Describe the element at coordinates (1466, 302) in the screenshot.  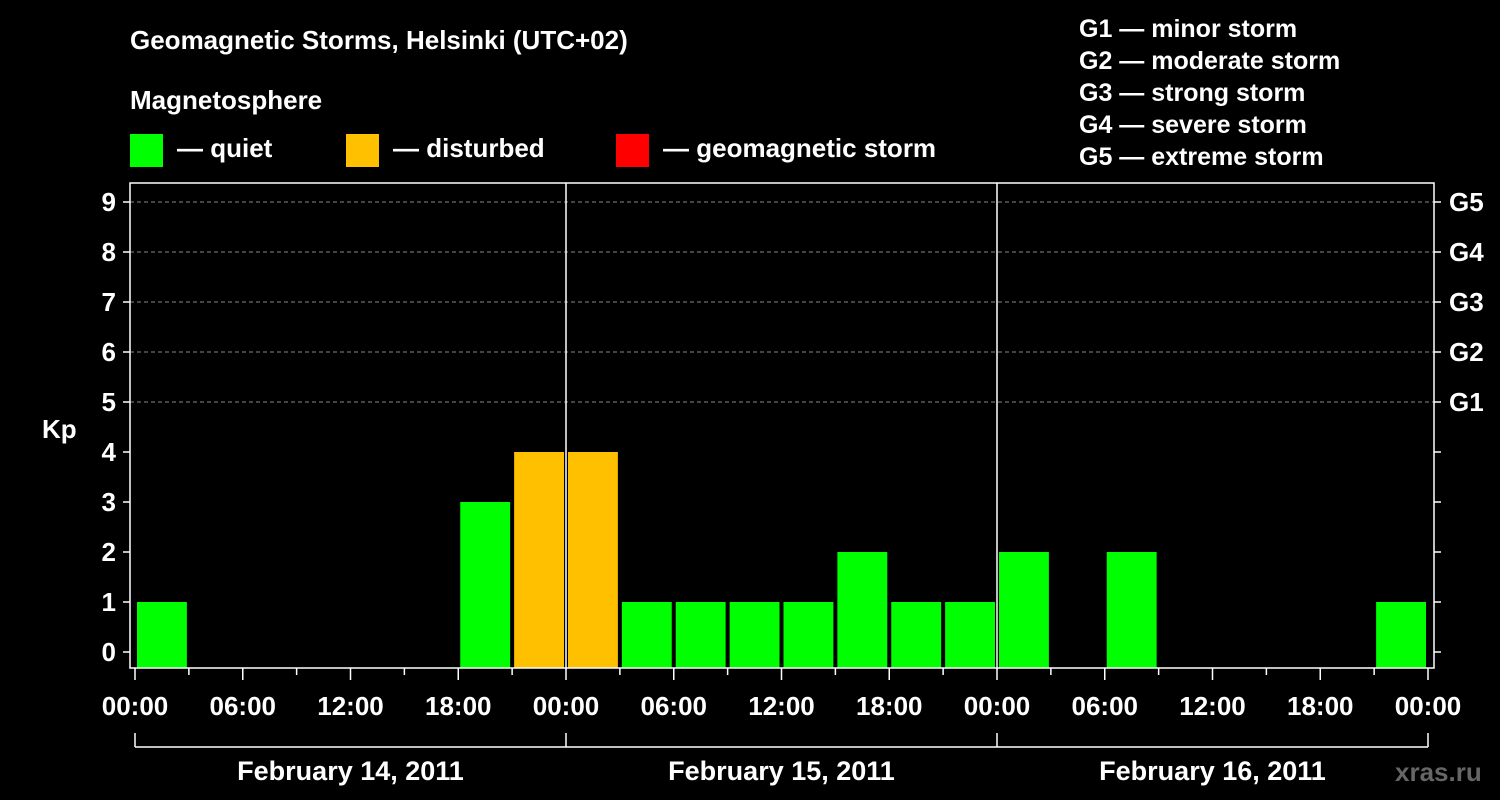
I see `storm-level-label: G3` at that location.